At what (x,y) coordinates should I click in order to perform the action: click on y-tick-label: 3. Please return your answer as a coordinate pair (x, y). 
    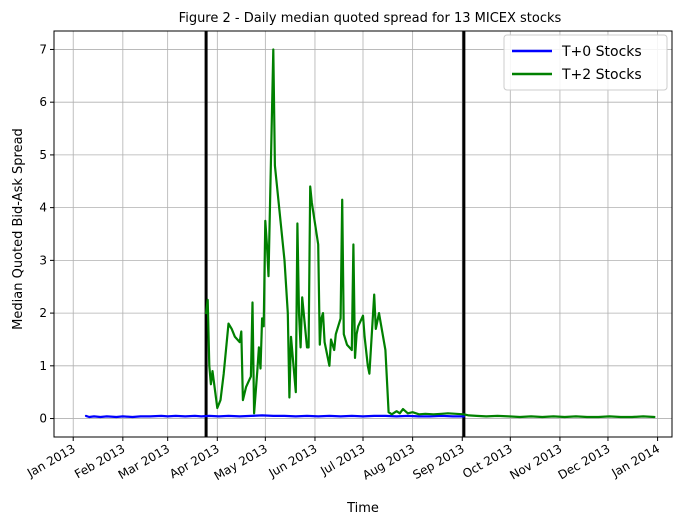
    Looking at the image, I should click on (43, 260).